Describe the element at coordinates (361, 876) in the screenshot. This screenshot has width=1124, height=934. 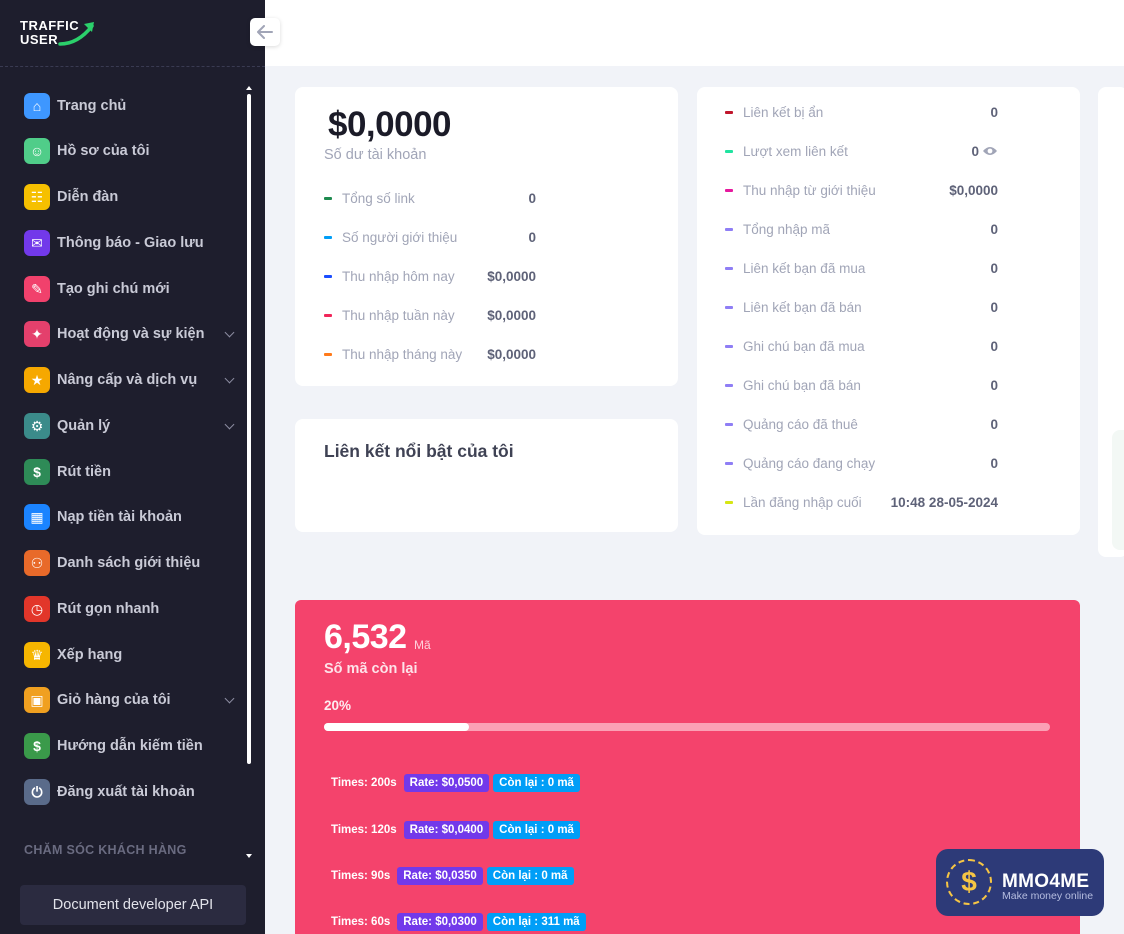
I see `rate-times: Times: 90s` at that location.